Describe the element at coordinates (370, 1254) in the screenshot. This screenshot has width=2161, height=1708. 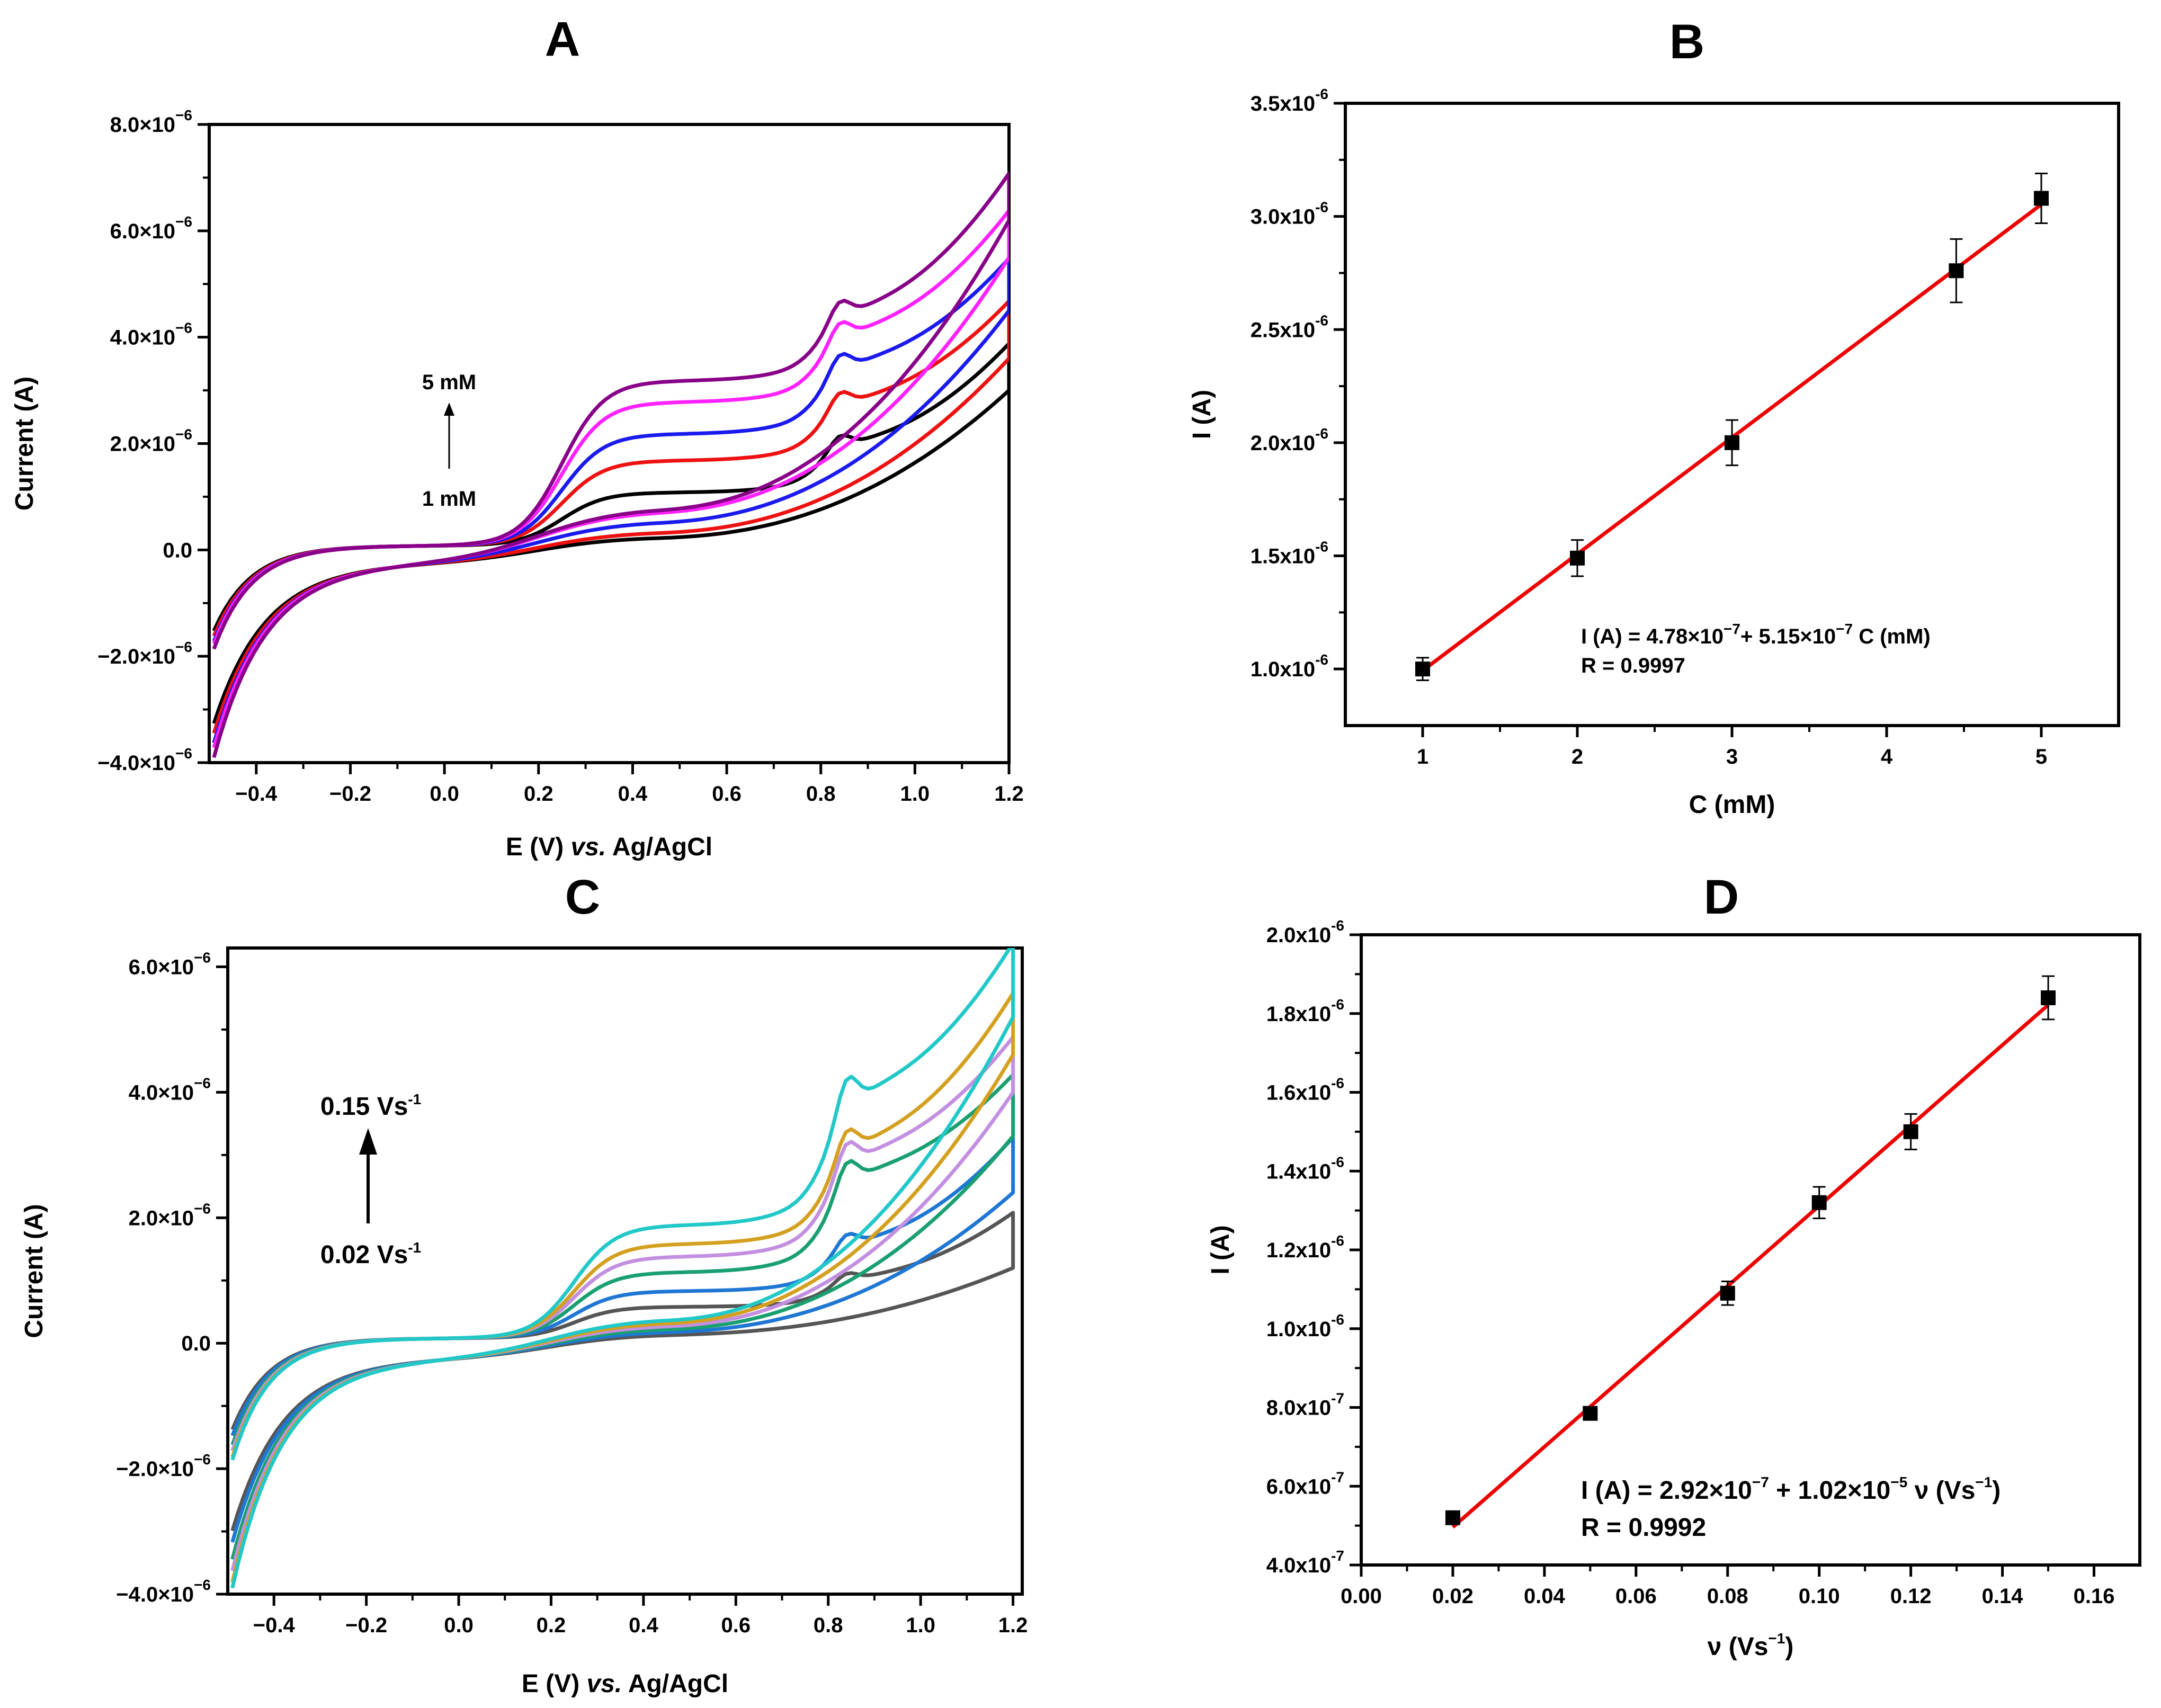
I see `annotation-bottom: 0.02 Vs-1` at that location.